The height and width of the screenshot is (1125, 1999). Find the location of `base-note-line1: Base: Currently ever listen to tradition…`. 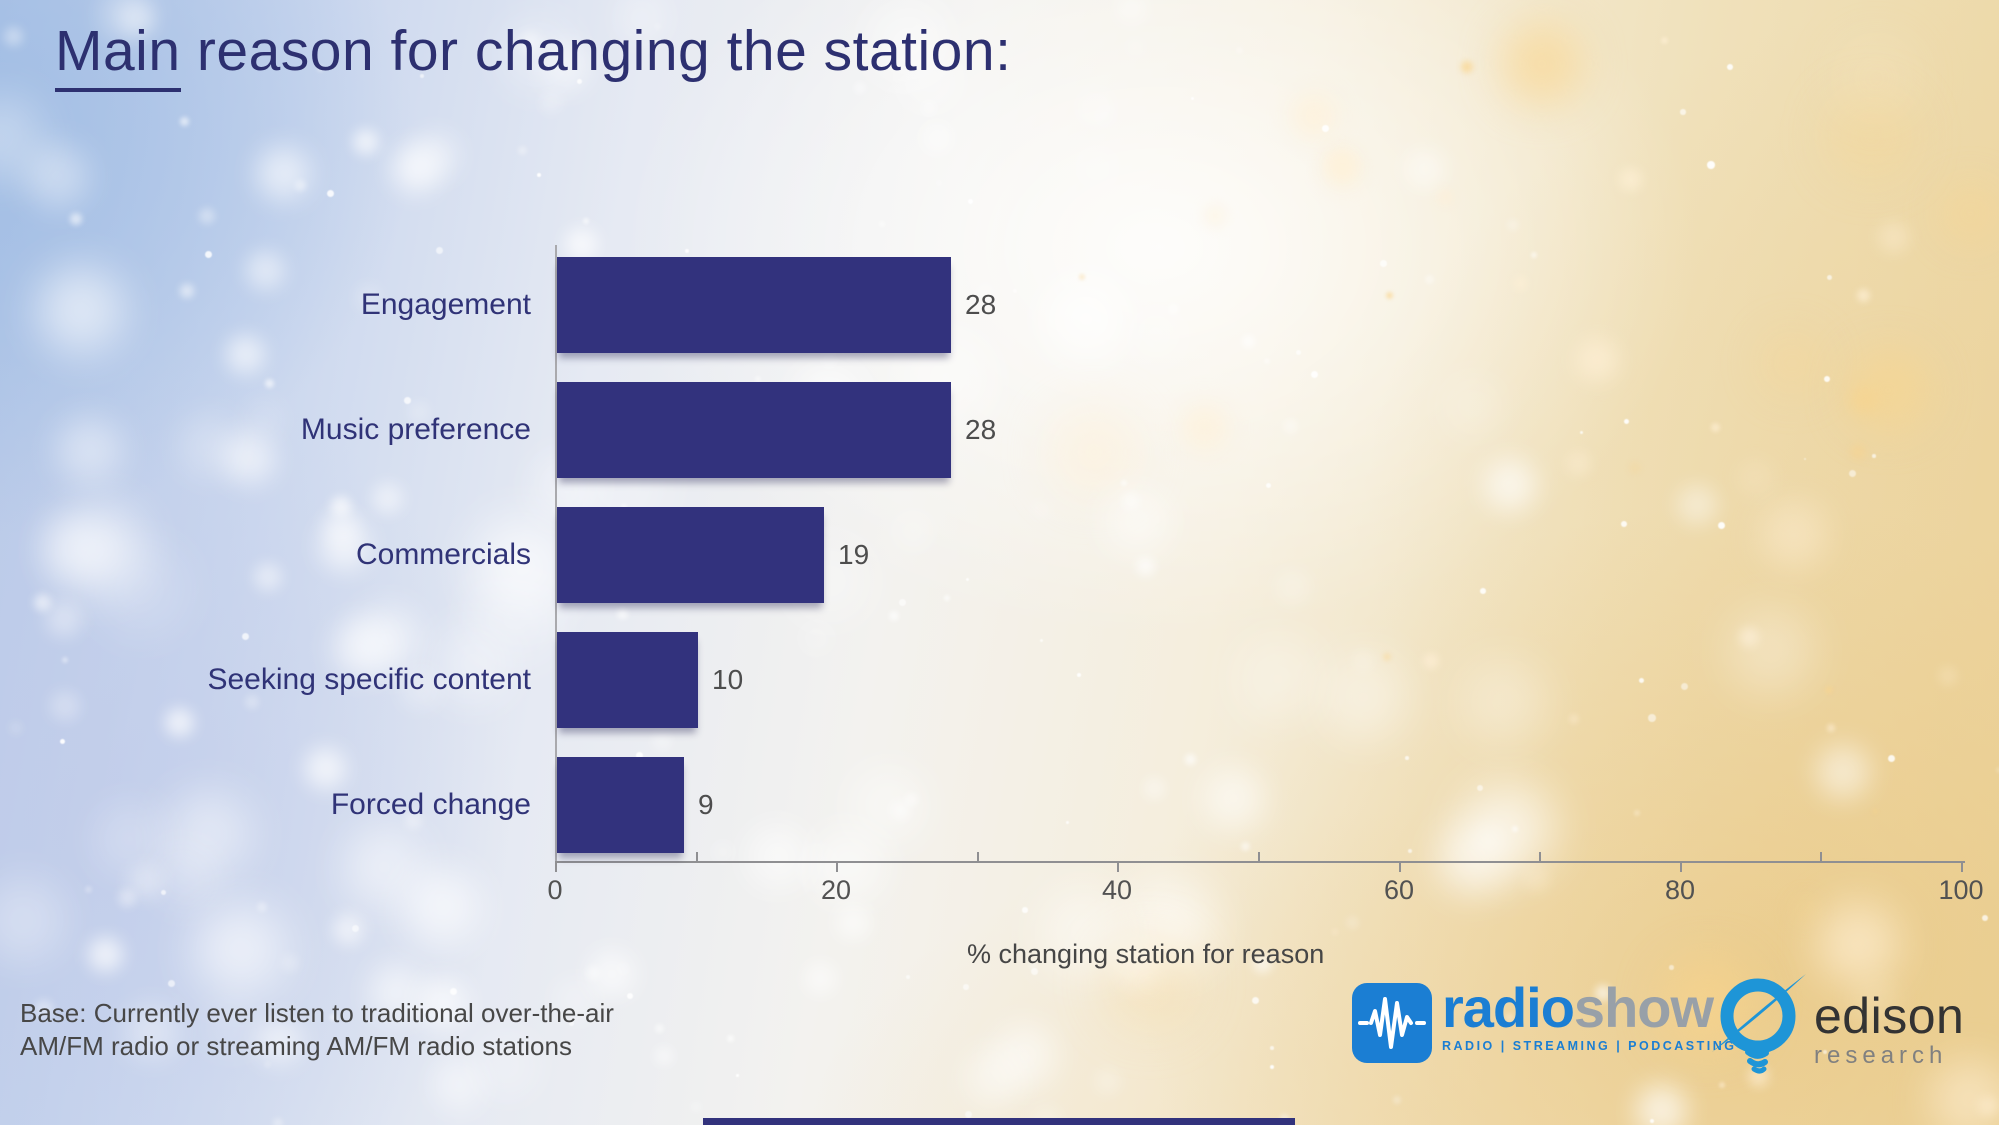

base-note-line1: Base: Currently ever listen to tradition… is located at coordinates (317, 1013).